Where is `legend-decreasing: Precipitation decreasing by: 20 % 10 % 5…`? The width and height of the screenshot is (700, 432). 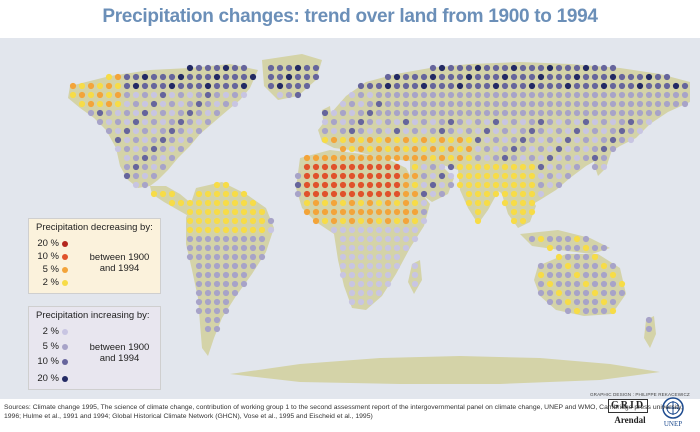
legend-decreasing: Precipitation decreasing by: 20 % 10 % 5… is located at coordinates (94, 256).